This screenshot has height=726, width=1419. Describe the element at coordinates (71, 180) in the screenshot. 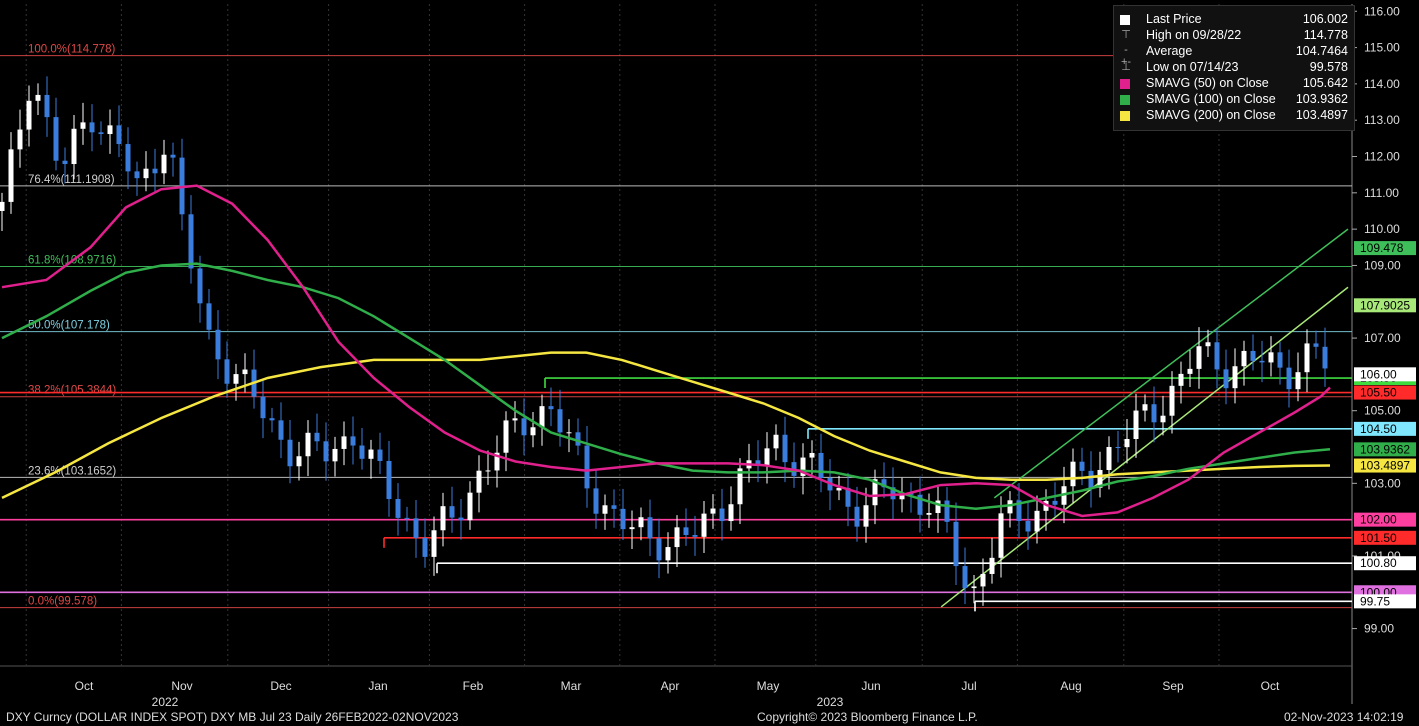

I see `fib-level-label: 76.4%(111.1908)` at that location.